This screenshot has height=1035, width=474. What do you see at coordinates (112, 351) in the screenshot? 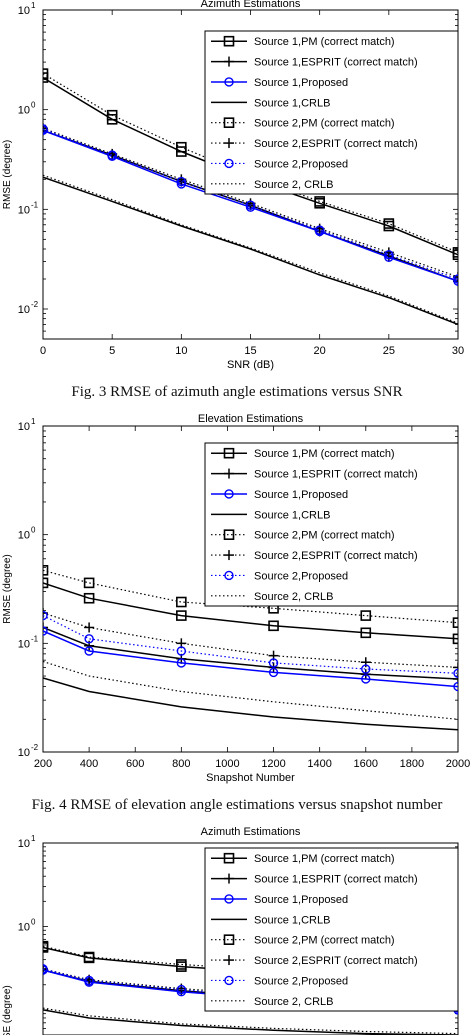
I see `x-tick-label: 5` at bounding box center [112, 351].